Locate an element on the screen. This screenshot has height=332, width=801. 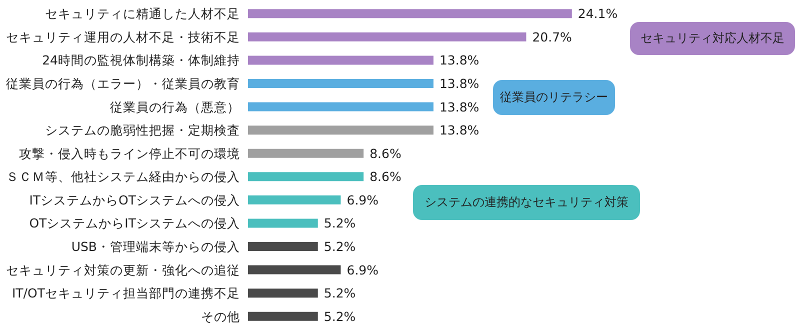
annotation: システムの連携的なセキュリティ対策 is located at coordinates (526, 202).